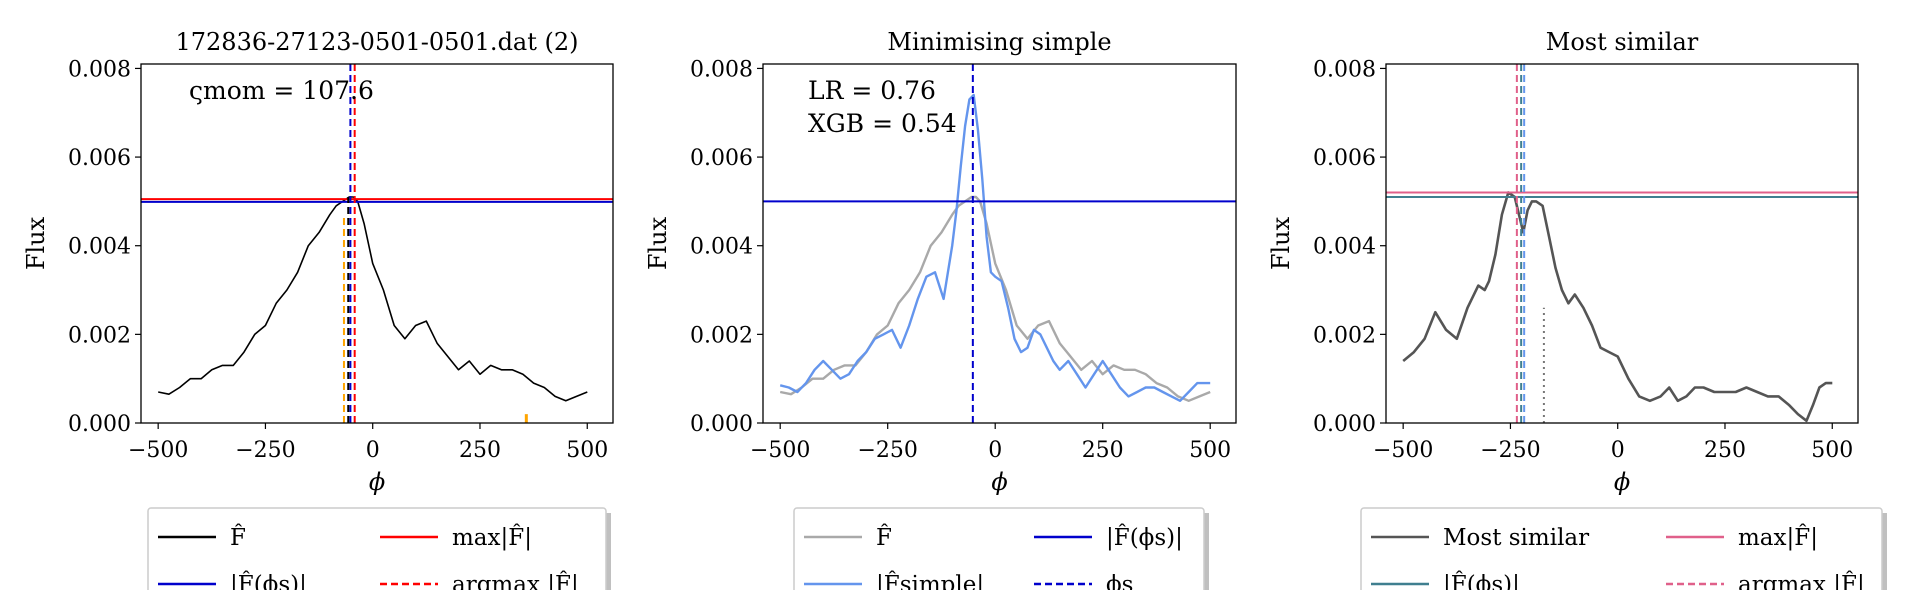  Describe the element at coordinates (1516, 538) in the screenshot. I see `legend-label: Most similar` at that location.